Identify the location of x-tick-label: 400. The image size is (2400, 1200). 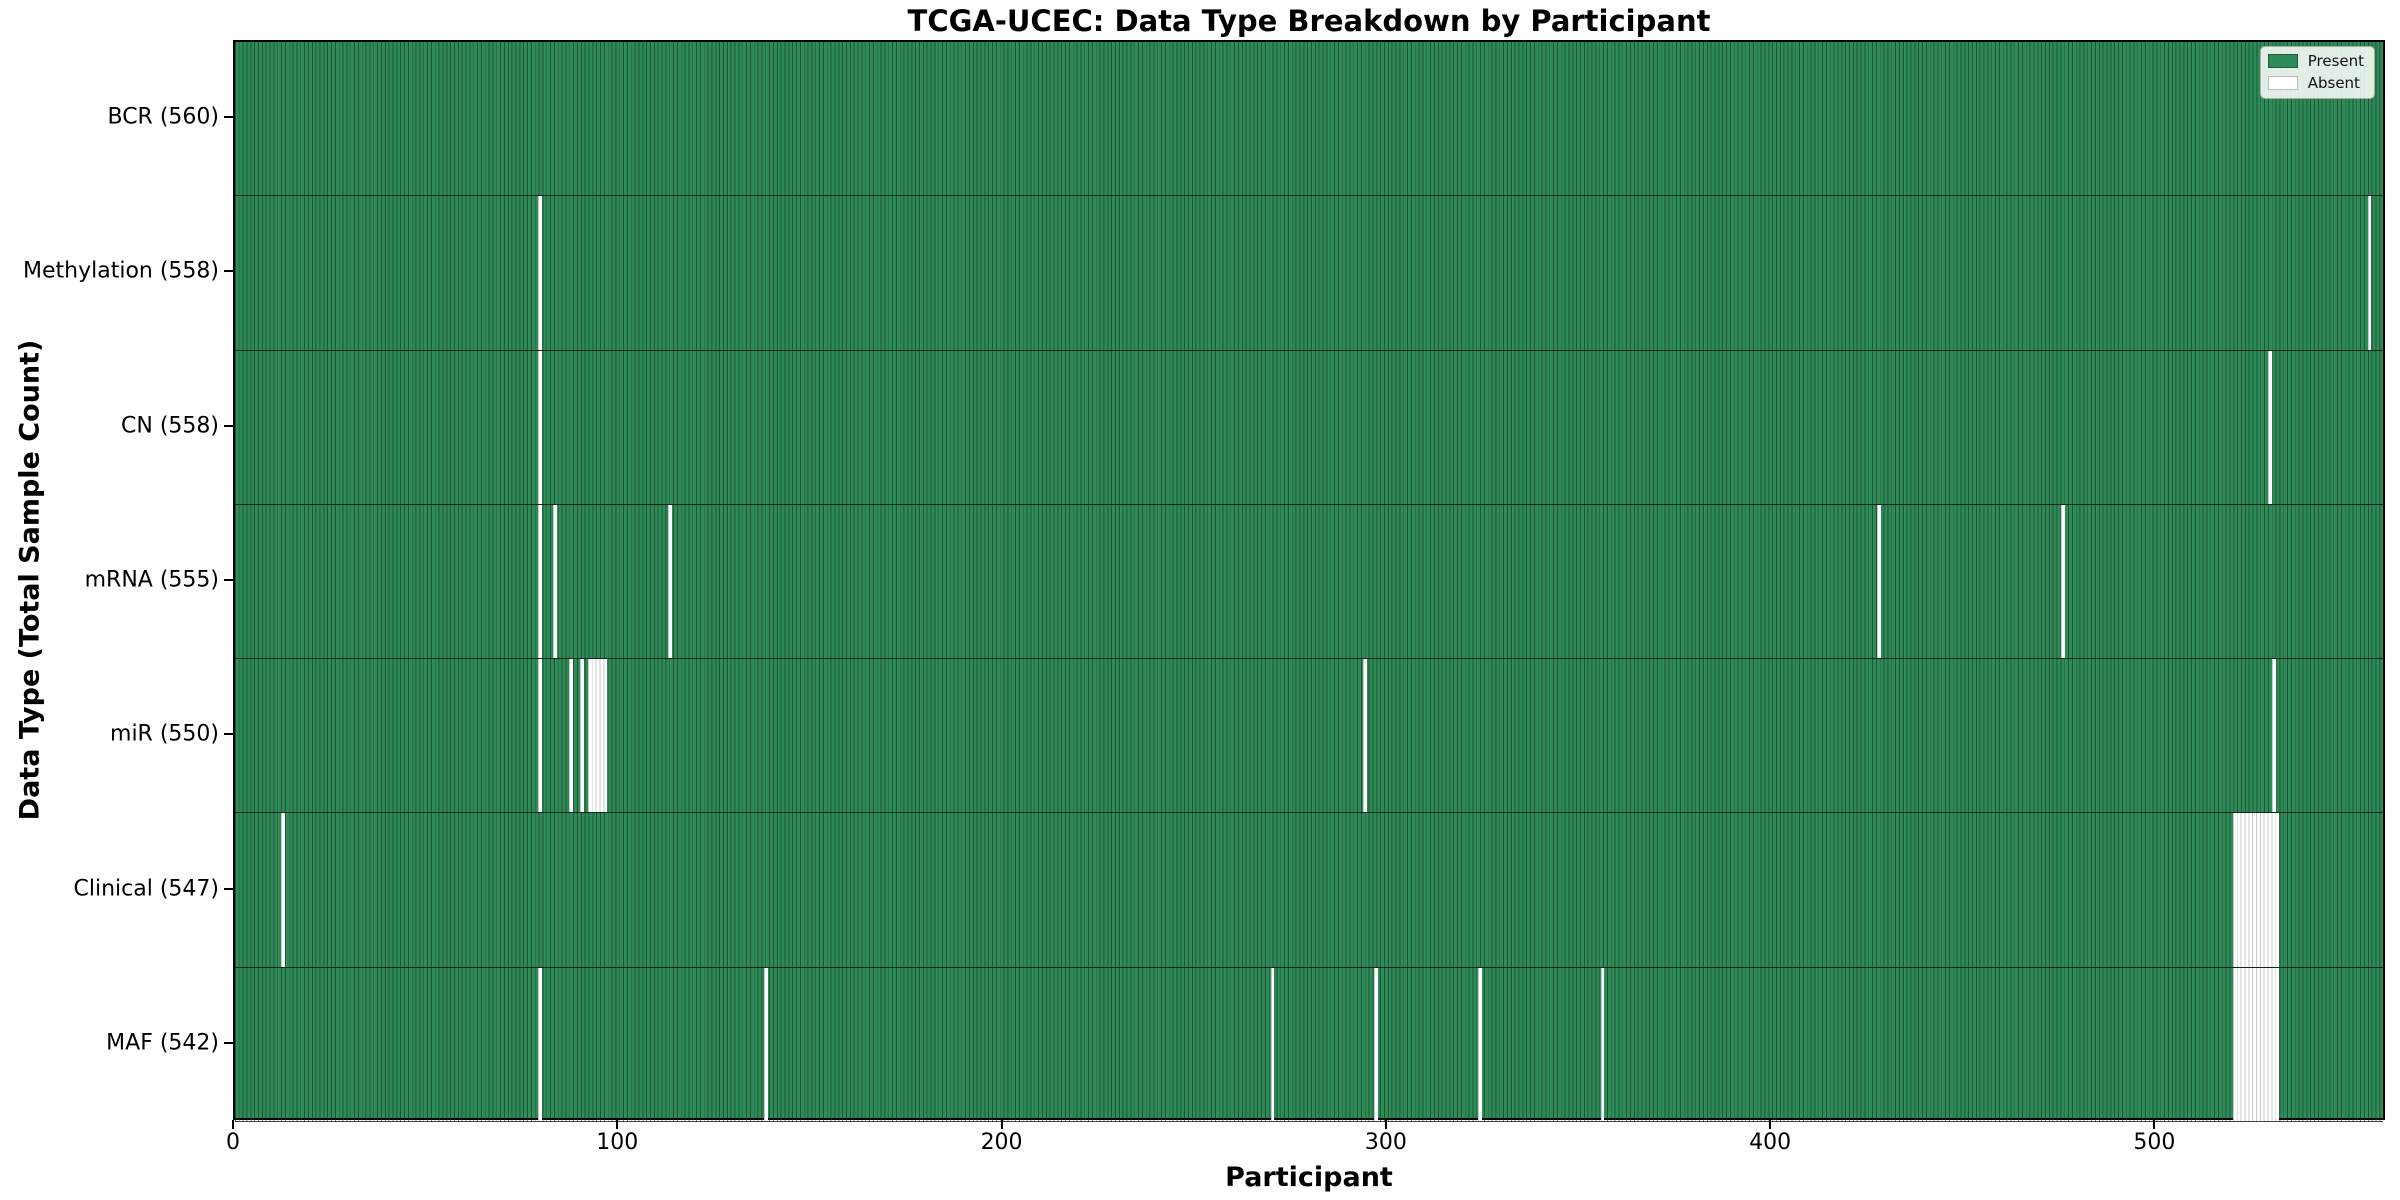
(1770, 1142).